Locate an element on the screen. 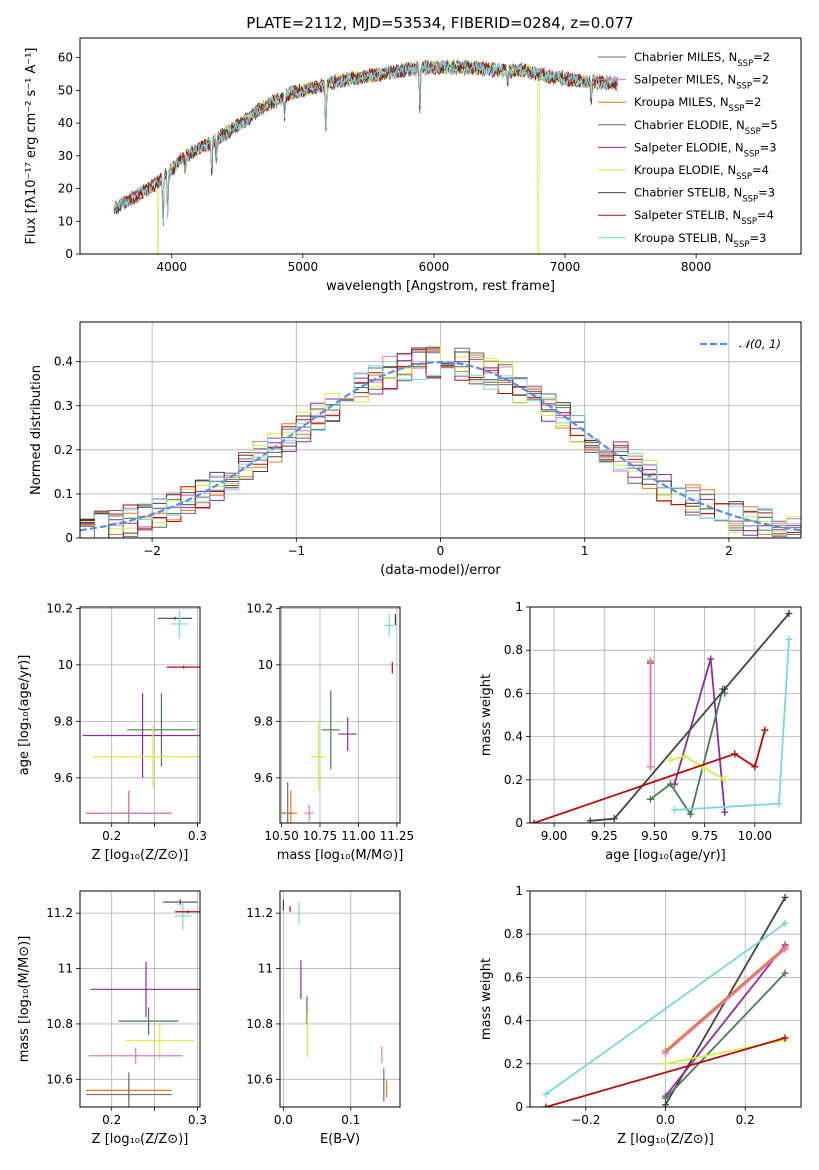 The image size is (819, 1170). y-tick-label: 20 is located at coordinates (65, 189).